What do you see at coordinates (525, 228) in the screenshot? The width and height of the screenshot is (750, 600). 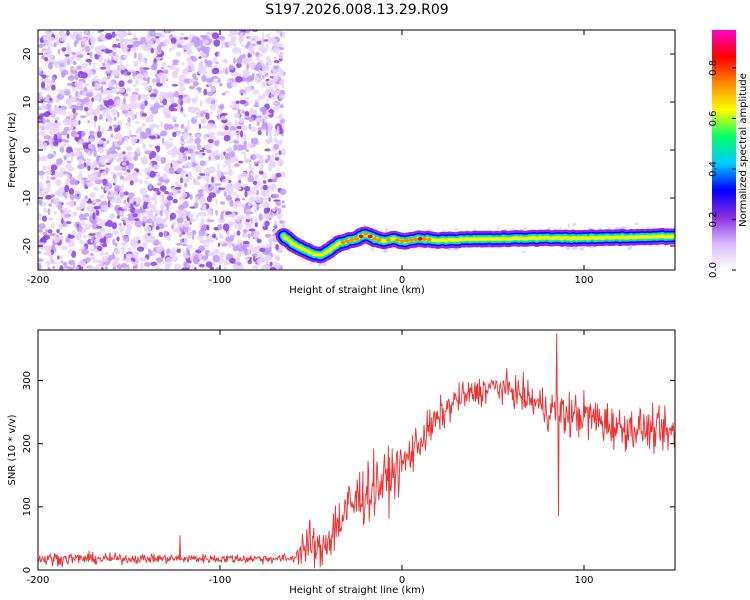 I see `haze-blob` at bounding box center [525, 228].